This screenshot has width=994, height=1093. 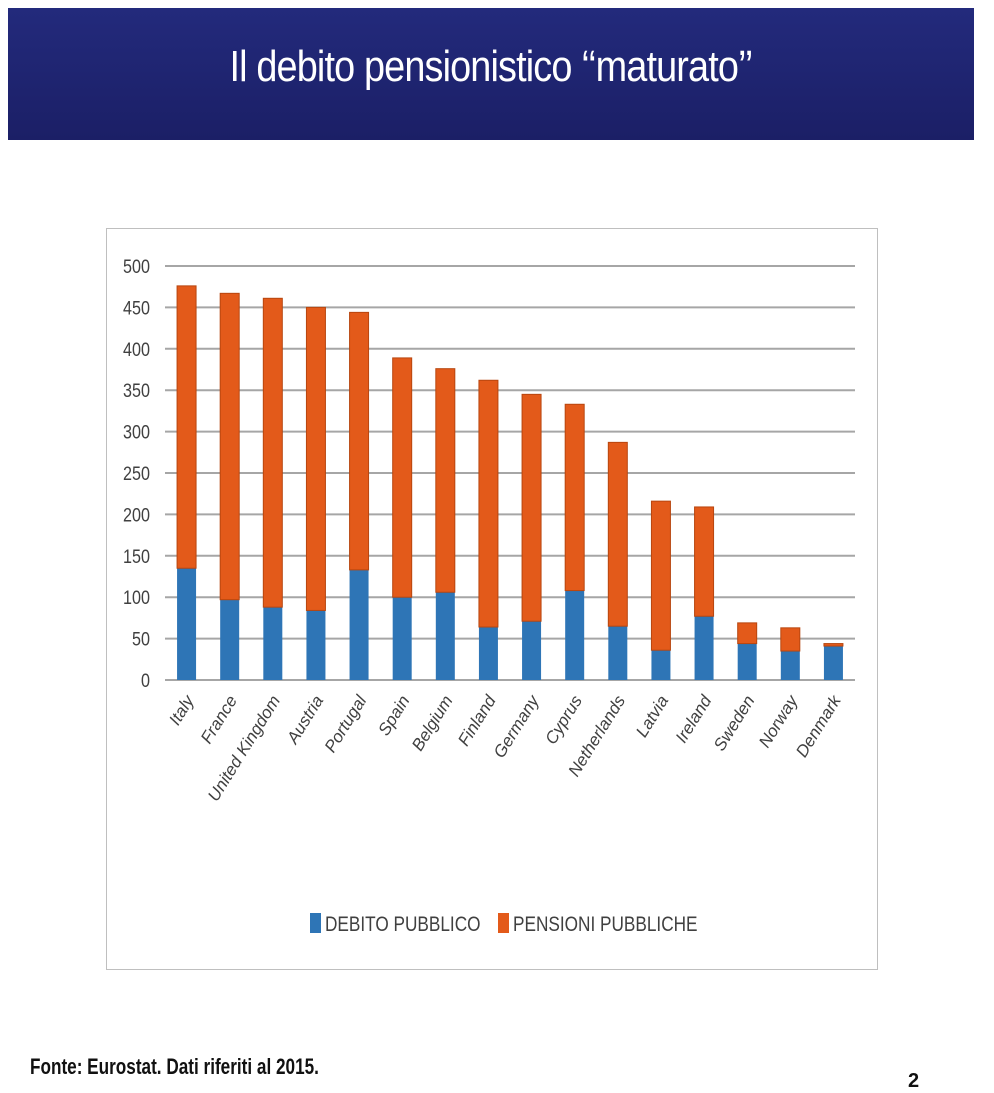 What do you see at coordinates (141, 639) in the screenshot?
I see `y-tick-label: 50` at bounding box center [141, 639].